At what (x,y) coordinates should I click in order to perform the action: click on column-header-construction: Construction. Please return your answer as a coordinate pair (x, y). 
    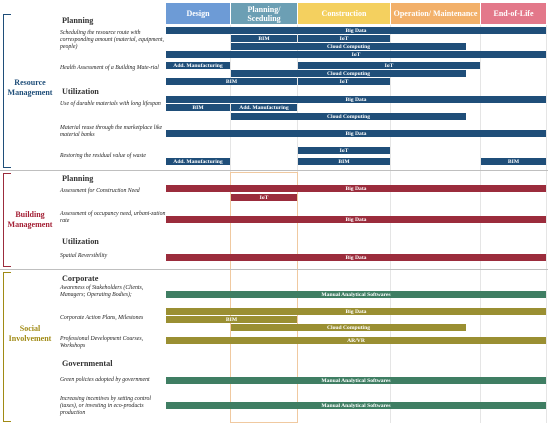
    Looking at the image, I should click on (344, 13).